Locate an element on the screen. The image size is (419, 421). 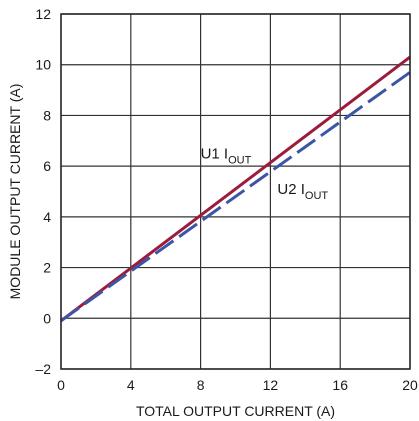
x-tick-label: 16 is located at coordinates (340, 385).